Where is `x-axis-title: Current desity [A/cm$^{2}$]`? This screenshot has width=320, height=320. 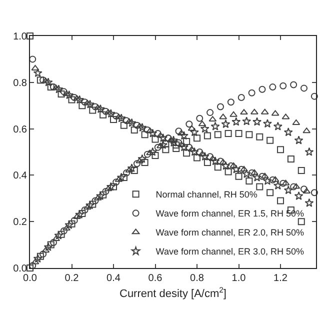 x-axis-title: Current desity [A/cm$^{2}$] is located at coordinates (173, 293).